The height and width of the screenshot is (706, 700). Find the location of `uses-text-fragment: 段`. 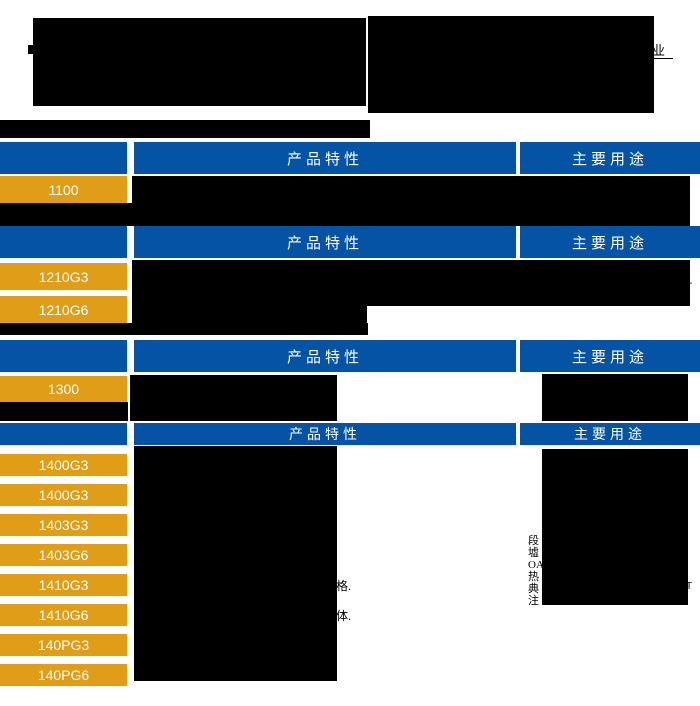

uses-text-fragment: 段 is located at coordinates (533, 541).